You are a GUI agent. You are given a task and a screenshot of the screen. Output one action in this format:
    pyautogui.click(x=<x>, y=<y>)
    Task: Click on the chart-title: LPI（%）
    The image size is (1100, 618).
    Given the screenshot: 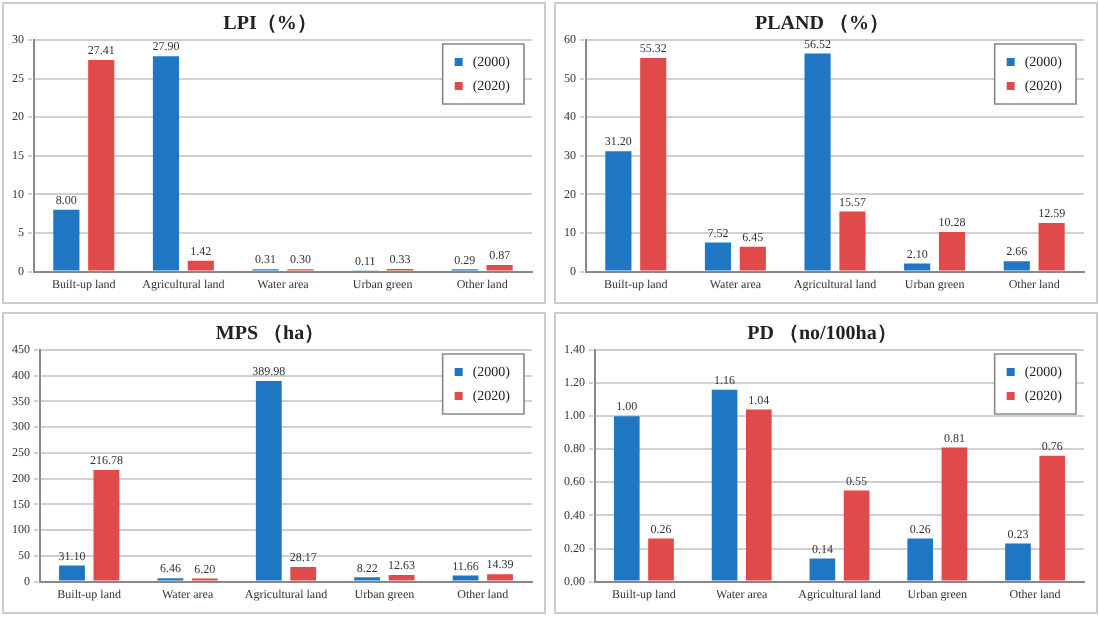 What is the action you would take?
    pyautogui.click(x=270, y=24)
    